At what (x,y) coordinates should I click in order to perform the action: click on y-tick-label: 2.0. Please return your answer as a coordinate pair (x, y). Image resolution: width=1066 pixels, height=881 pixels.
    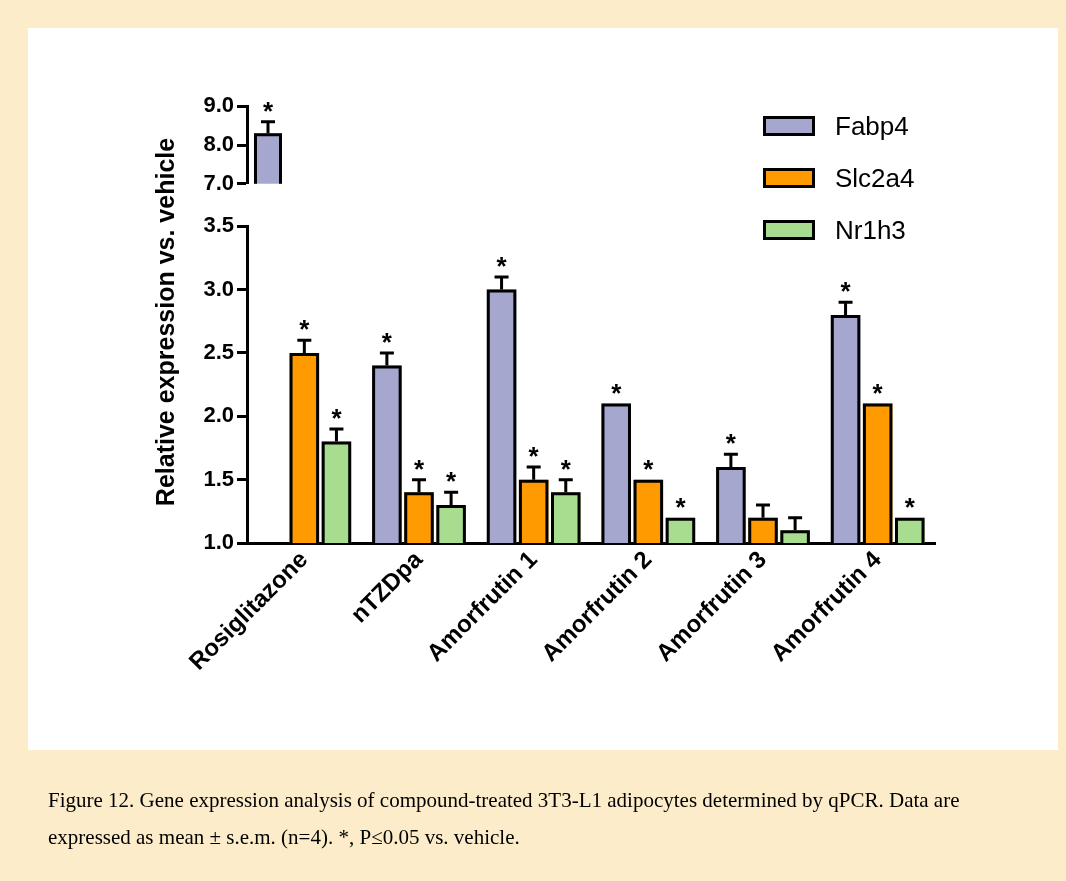
    Looking at the image, I should click on (218, 415).